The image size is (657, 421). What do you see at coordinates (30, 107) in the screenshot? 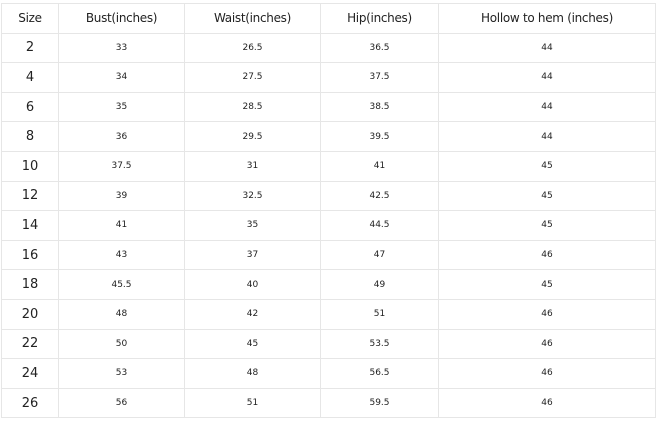
I see `cell-size: 6` at bounding box center [30, 107].